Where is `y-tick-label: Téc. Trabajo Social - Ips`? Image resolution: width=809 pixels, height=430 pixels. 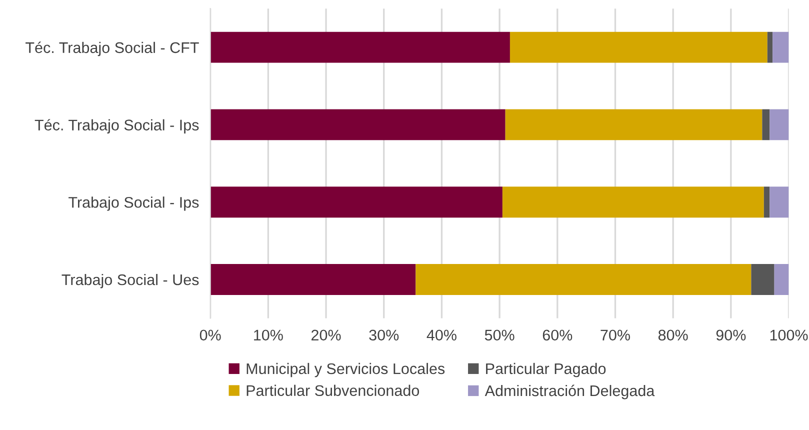
y-tick-label: Téc. Trabajo Social - Ips is located at coordinates (116, 126).